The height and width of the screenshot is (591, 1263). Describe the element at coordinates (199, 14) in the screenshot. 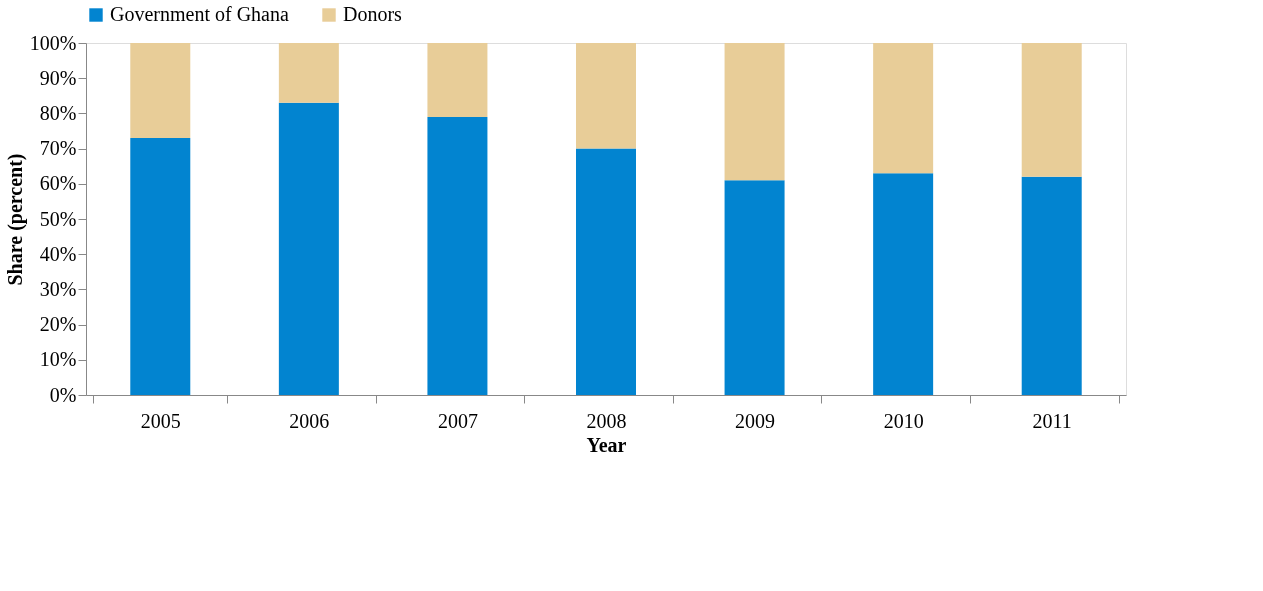

I see `legend-label: Government of Ghana` at that location.